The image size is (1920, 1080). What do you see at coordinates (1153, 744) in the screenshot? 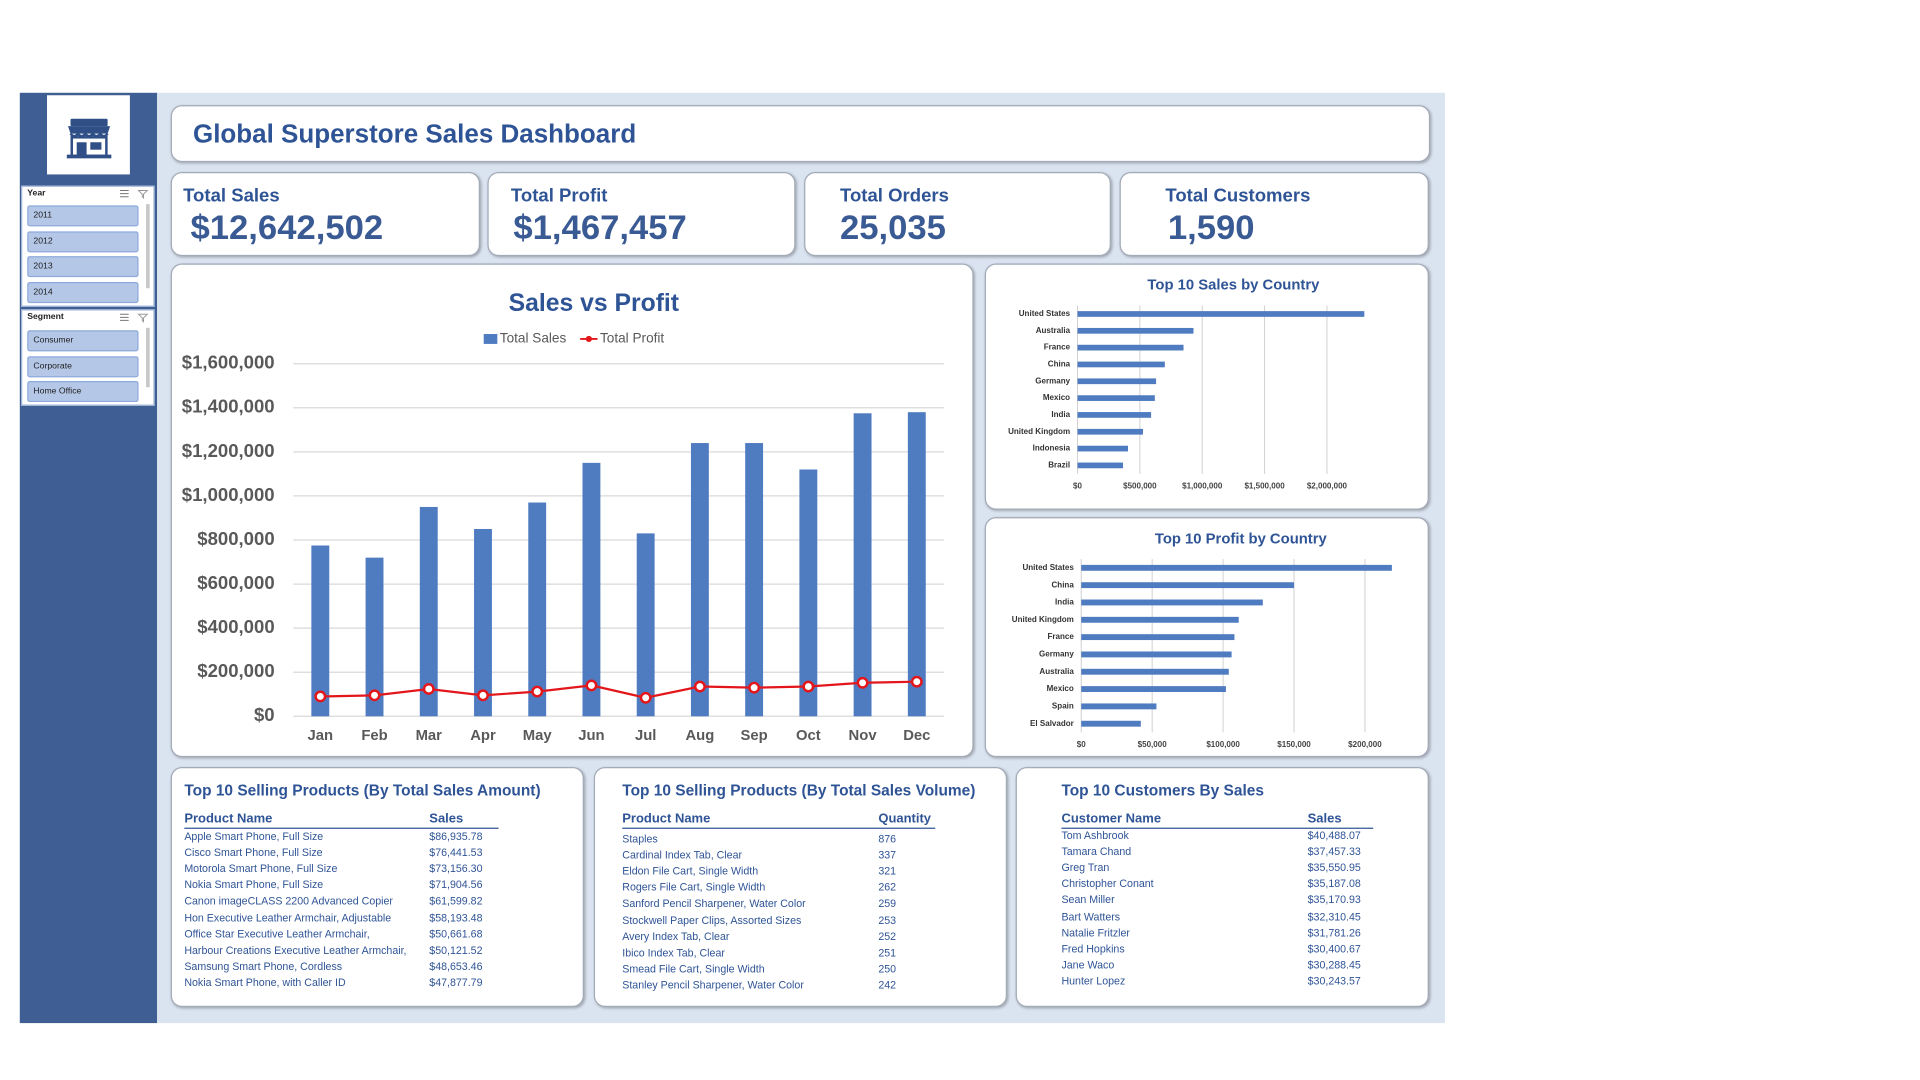
I see `x-tick-label: $50,000` at bounding box center [1153, 744].